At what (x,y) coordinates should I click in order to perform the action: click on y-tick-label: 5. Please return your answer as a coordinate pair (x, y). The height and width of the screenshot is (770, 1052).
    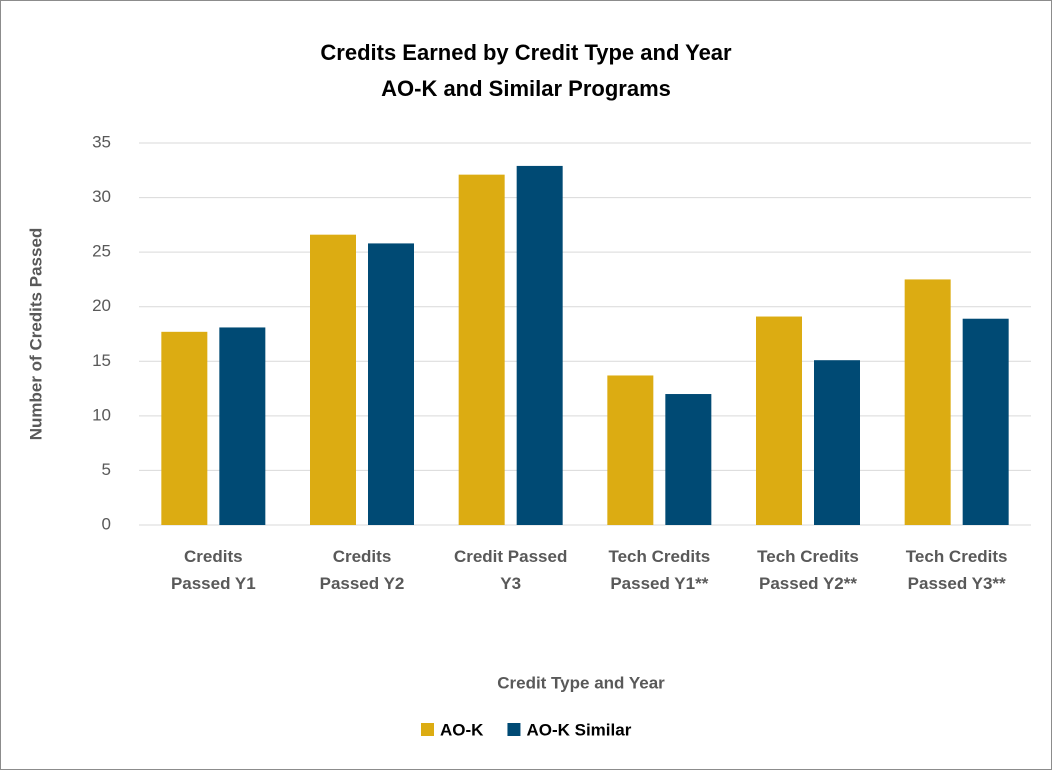
    Looking at the image, I should click on (106, 469).